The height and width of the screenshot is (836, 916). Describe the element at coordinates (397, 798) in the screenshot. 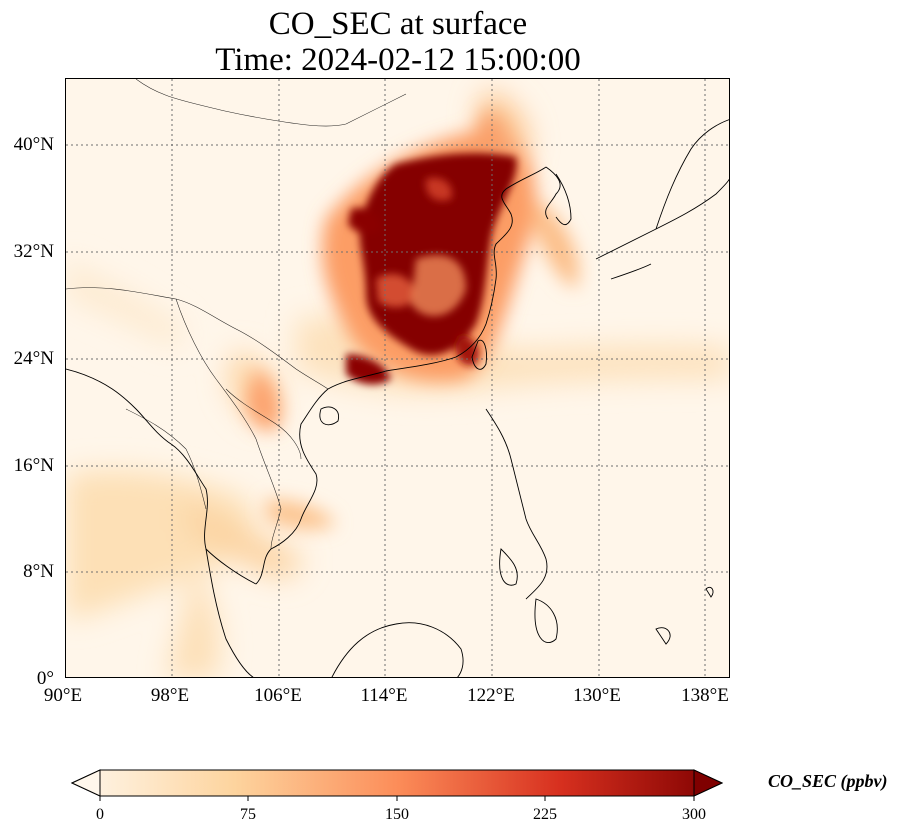

I see `colorbar-ticks` at that location.